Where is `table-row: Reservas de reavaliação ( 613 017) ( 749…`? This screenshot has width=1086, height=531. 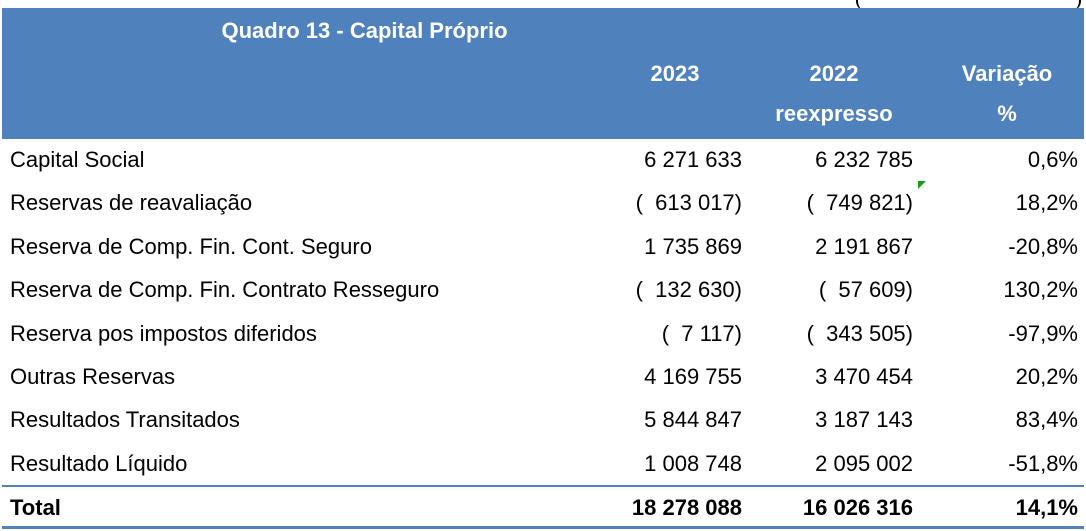
table-row: Reservas de reavaliação ( 613 017) ( 749… is located at coordinates (543, 204).